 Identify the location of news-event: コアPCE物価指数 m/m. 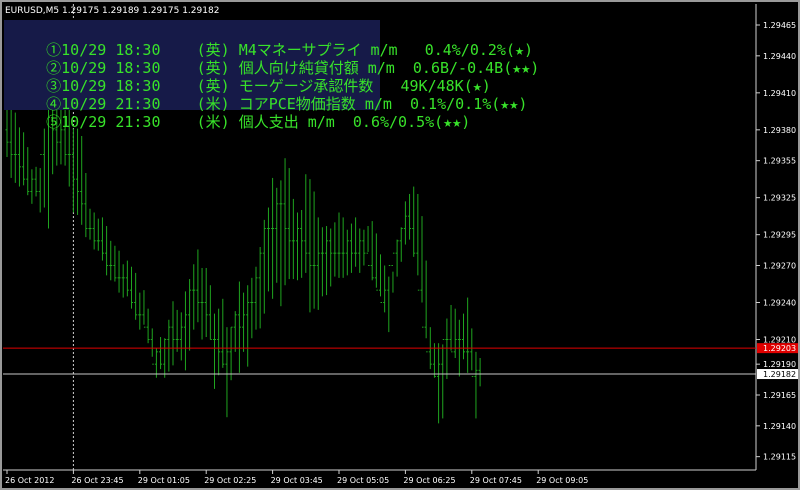
(315, 104).